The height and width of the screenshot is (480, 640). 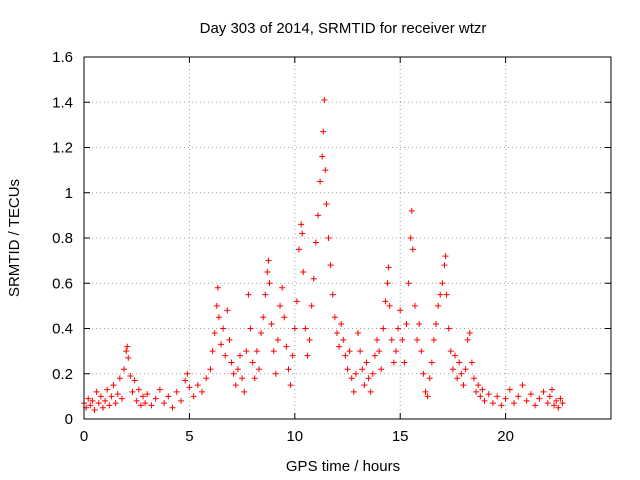 I want to click on x-tick-label: 10, so click(x=294, y=436).